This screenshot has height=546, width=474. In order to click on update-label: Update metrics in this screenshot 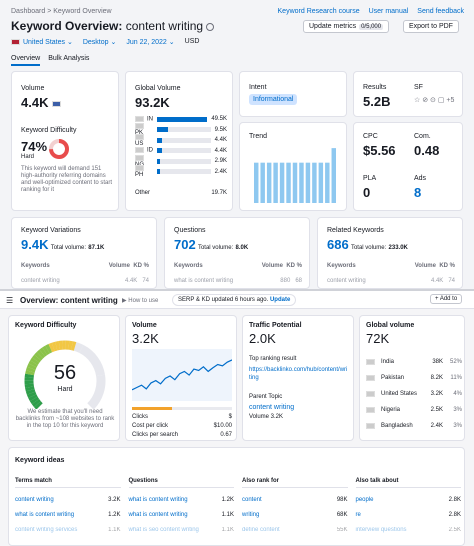, I will do `click(333, 26)`.